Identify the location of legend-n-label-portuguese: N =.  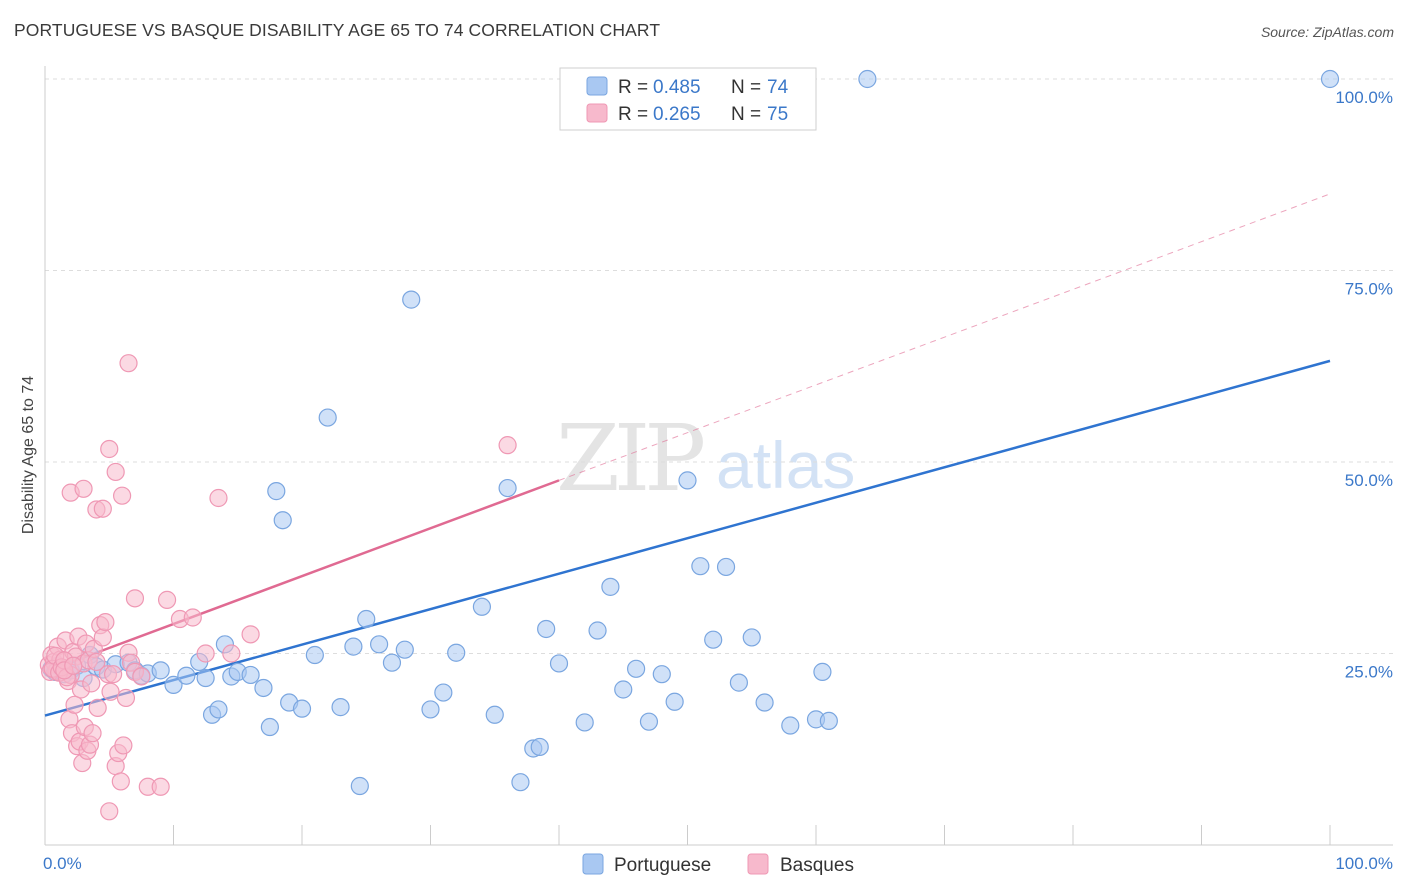
(746, 87).